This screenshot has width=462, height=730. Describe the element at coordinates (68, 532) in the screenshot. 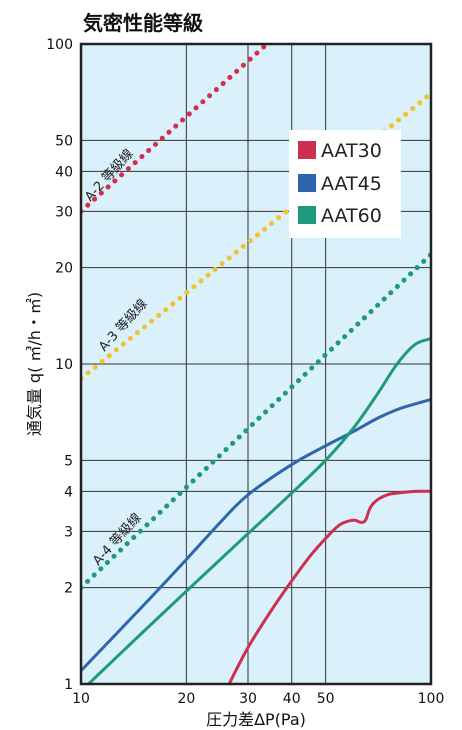

I see `y-tick-label-3: 3` at that location.